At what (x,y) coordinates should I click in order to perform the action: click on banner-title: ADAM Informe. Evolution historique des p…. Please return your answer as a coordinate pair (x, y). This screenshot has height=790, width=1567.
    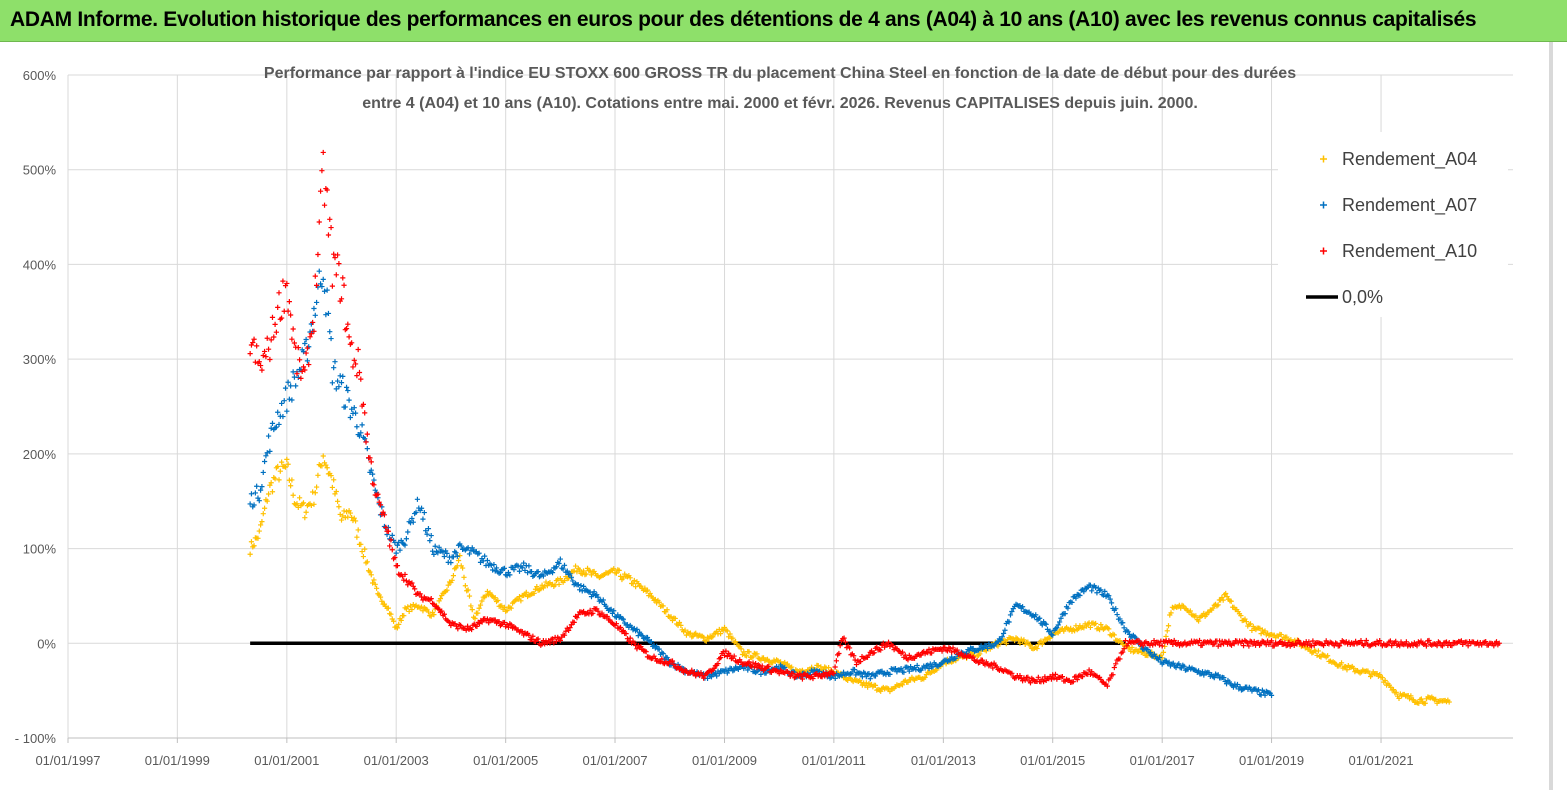
    Looking at the image, I should click on (743, 19).